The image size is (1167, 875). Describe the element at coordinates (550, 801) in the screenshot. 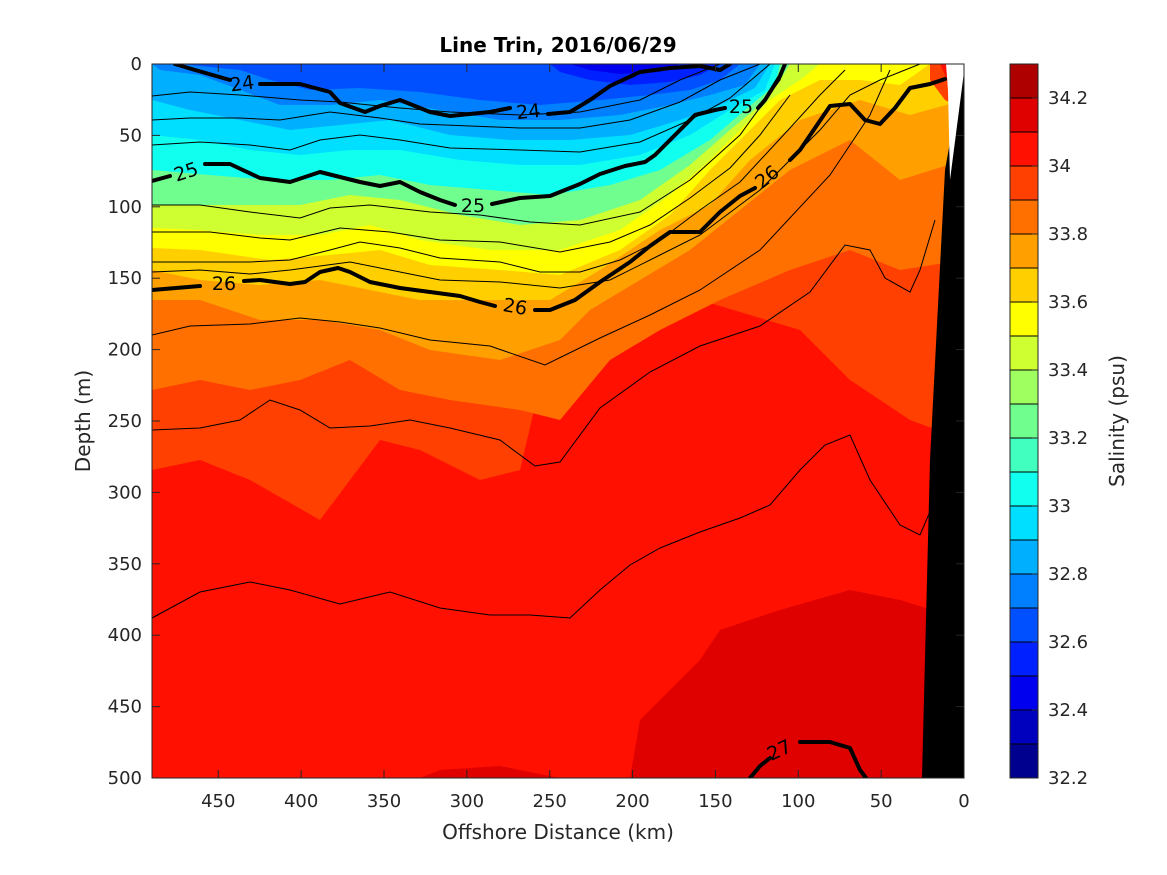

I see `x-tick-label: 250` at that location.